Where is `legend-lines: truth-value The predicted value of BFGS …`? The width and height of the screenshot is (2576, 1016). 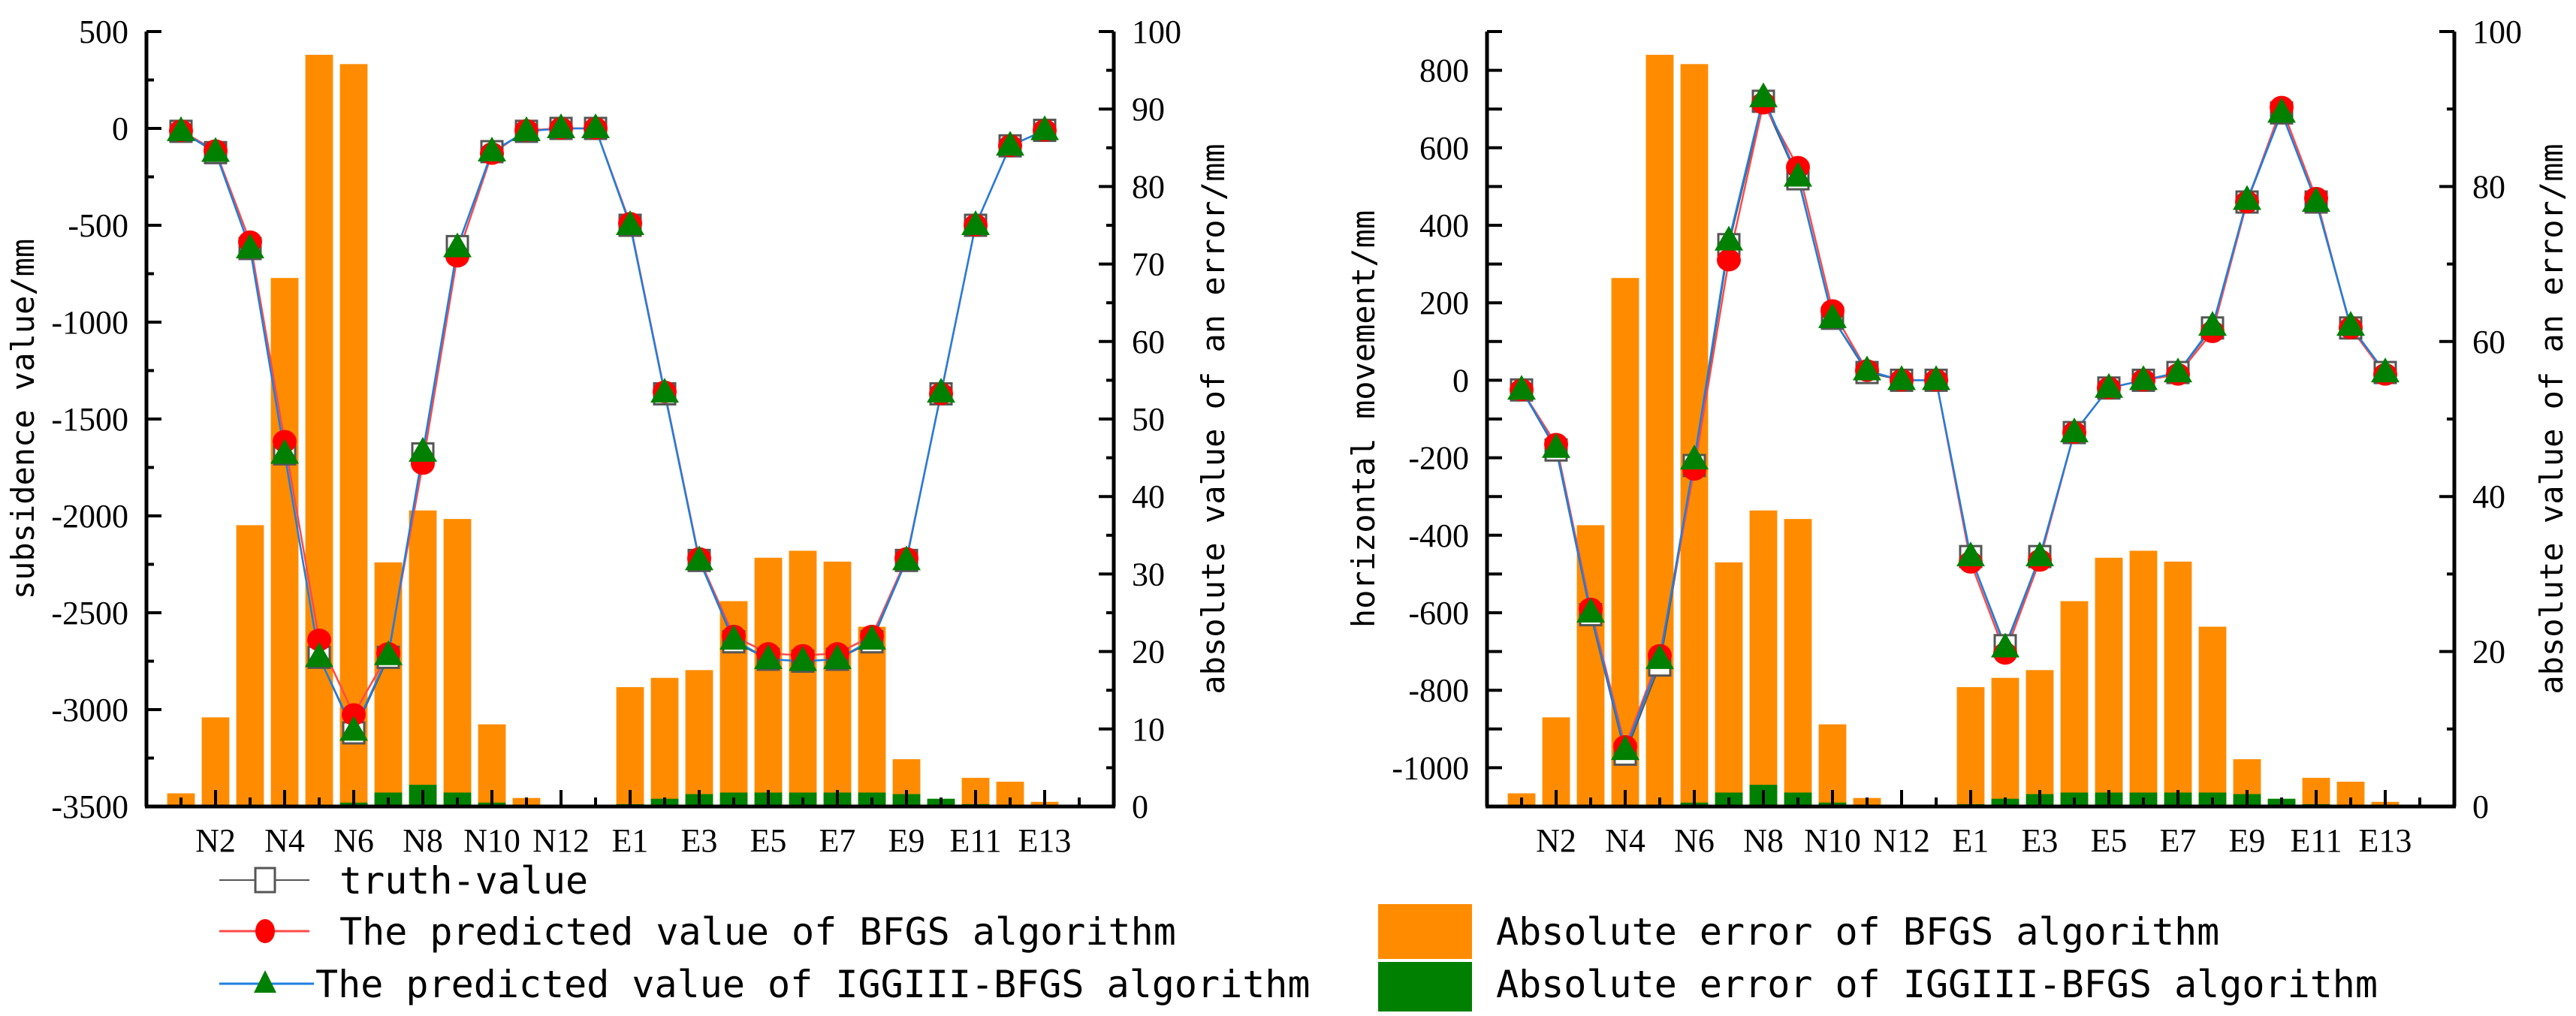 legend-lines: truth-value The predicted value of BFGS … is located at coordinates (765, 933).